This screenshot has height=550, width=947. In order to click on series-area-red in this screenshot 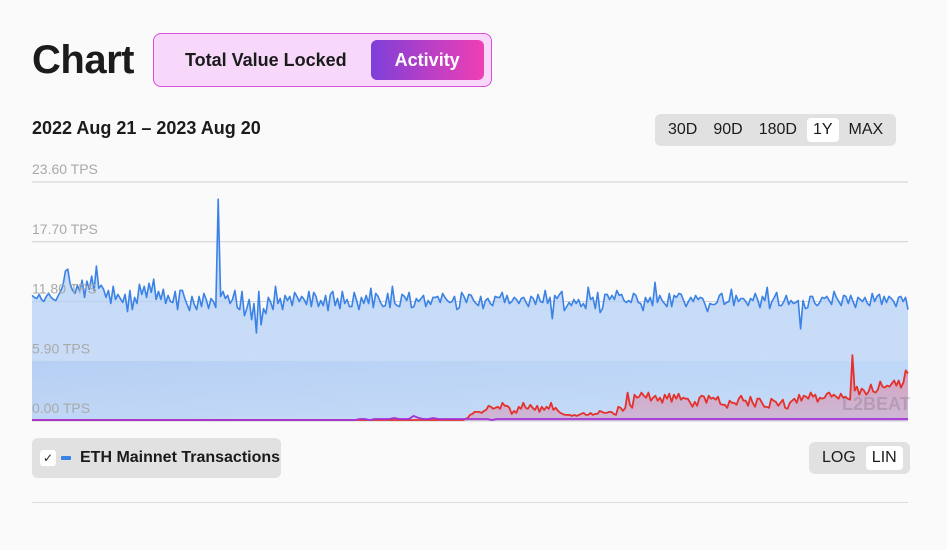, I will do `click(470, 388)`.